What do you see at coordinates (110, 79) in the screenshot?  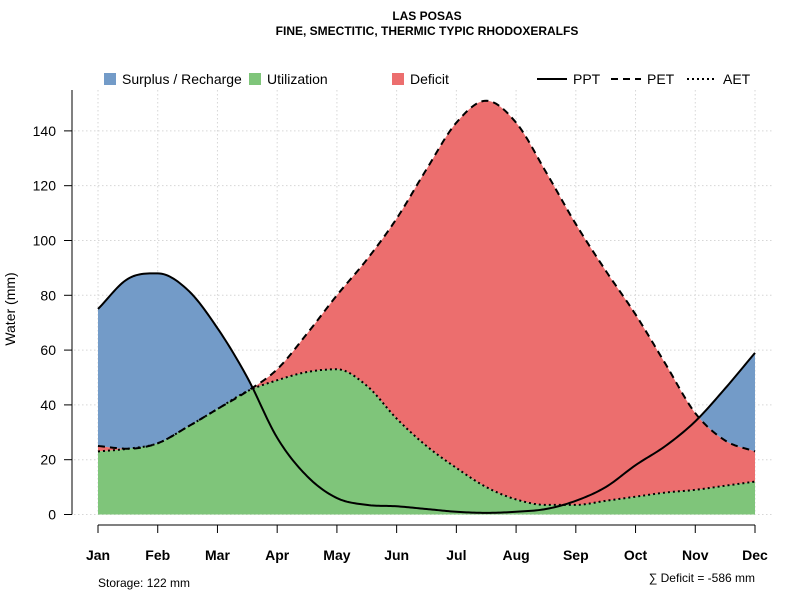 I see `legend-swatch-surplus` at bounding box center [110, 79].